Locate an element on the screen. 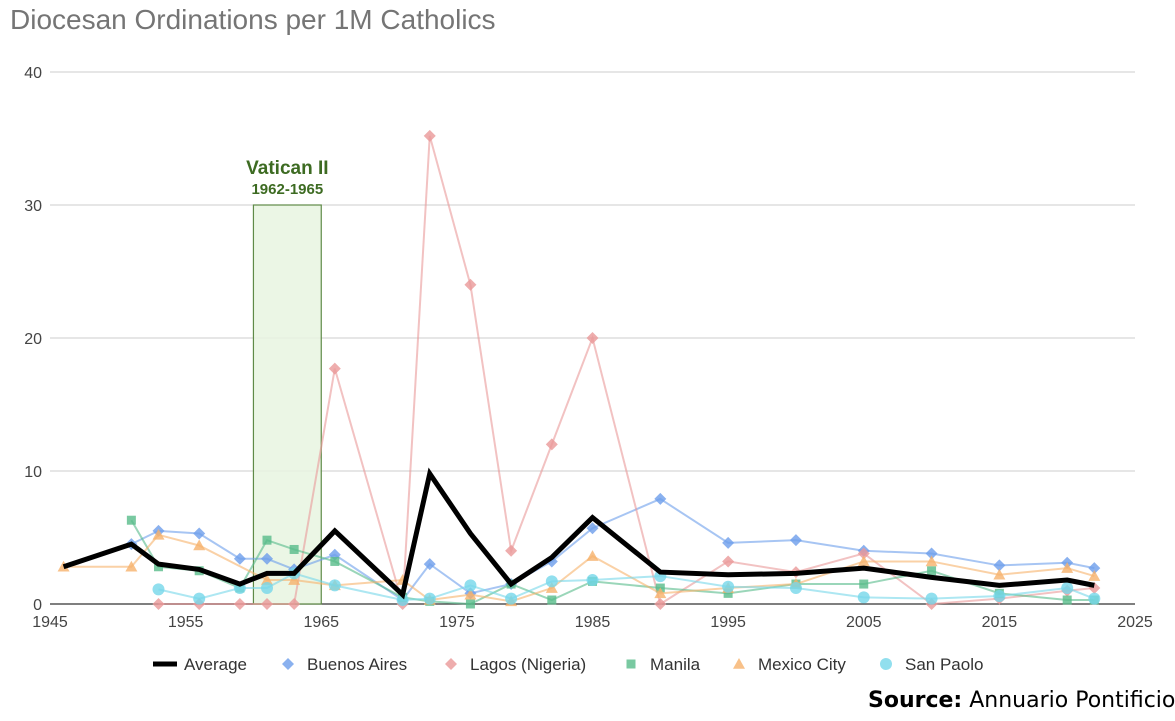 This screenshot has height=721, width=1175. x-tick-label: 2025 is located at coordinates (1135, 622).